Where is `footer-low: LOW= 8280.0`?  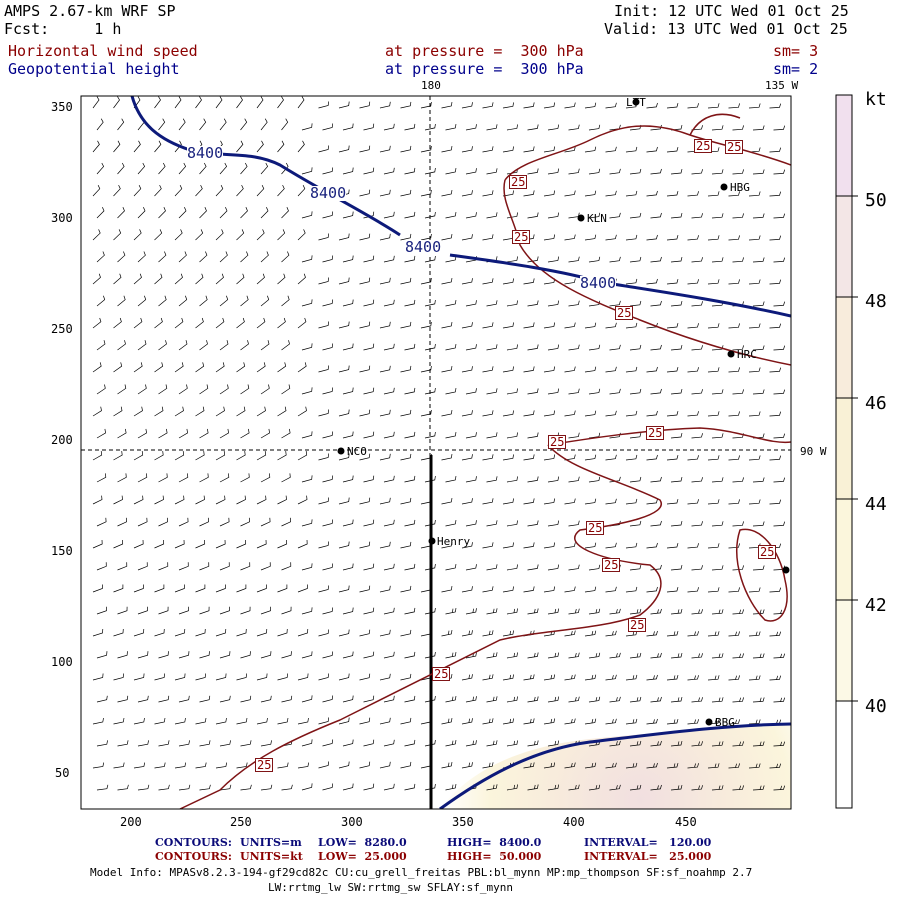
footer-low: LOW= 8280.0 is located at coordinates (362, 842).